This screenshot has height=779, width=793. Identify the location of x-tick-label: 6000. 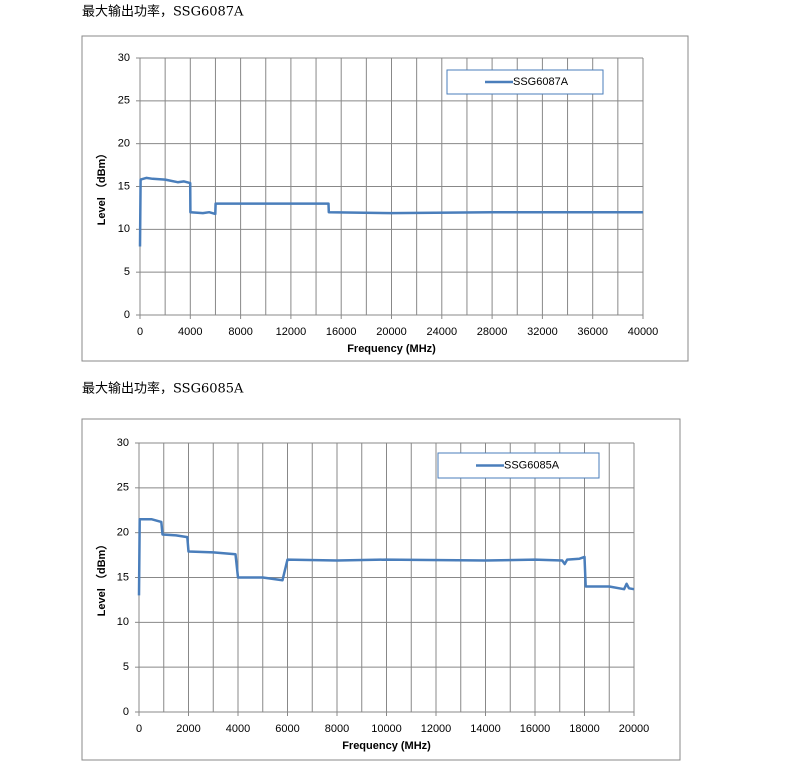
(287, 729).